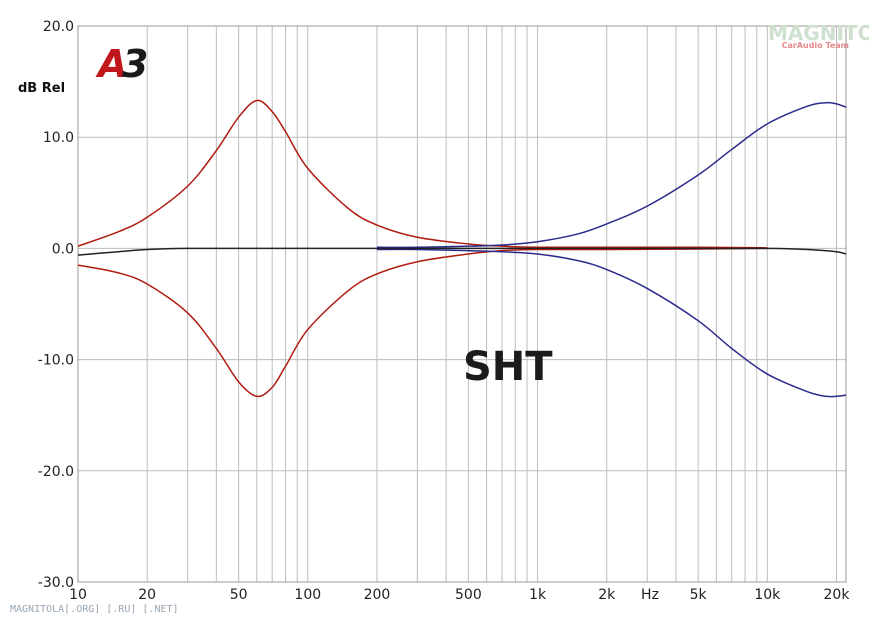 The height and width of the screenshot is (619, 869). Describe the element at coordinates (58, 138) in the screenshot. I see `y-tick-label: 10.0` at that location.